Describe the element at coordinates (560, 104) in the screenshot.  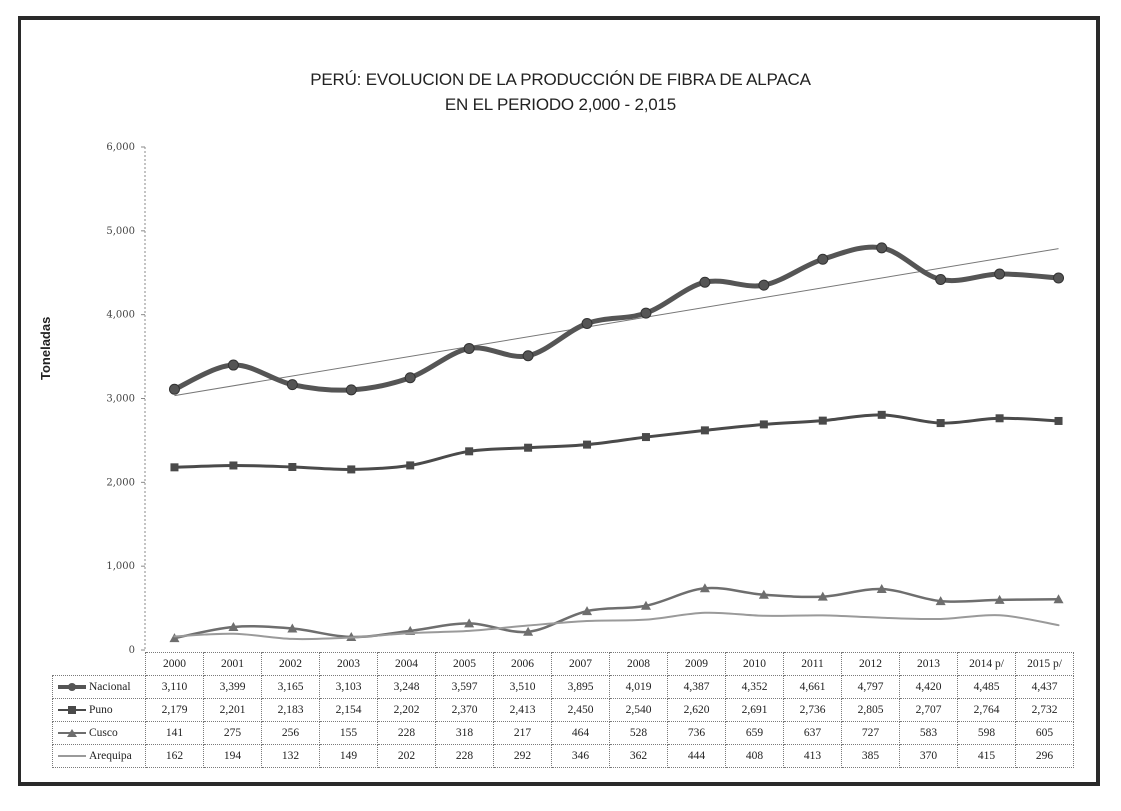
I see `chart-title-line2: EN EL PERIODO 2,000 - 2,015` at that location.